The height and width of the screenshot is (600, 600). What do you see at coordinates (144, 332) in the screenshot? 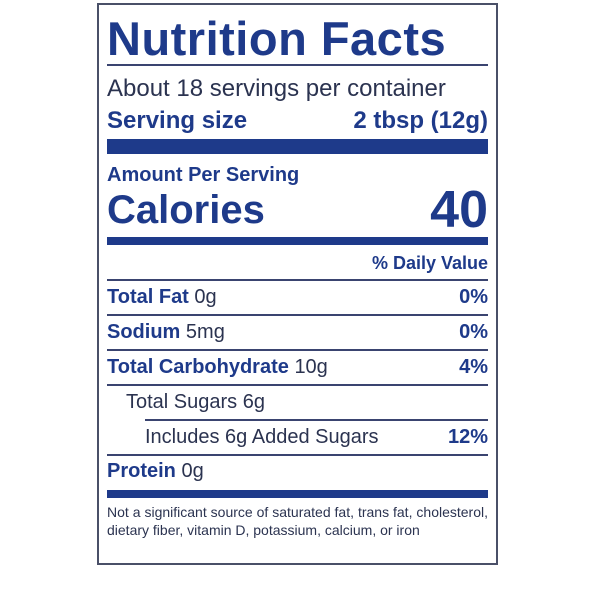
I see `nutrient-name: Sodium` at bounding box center [144, 332].